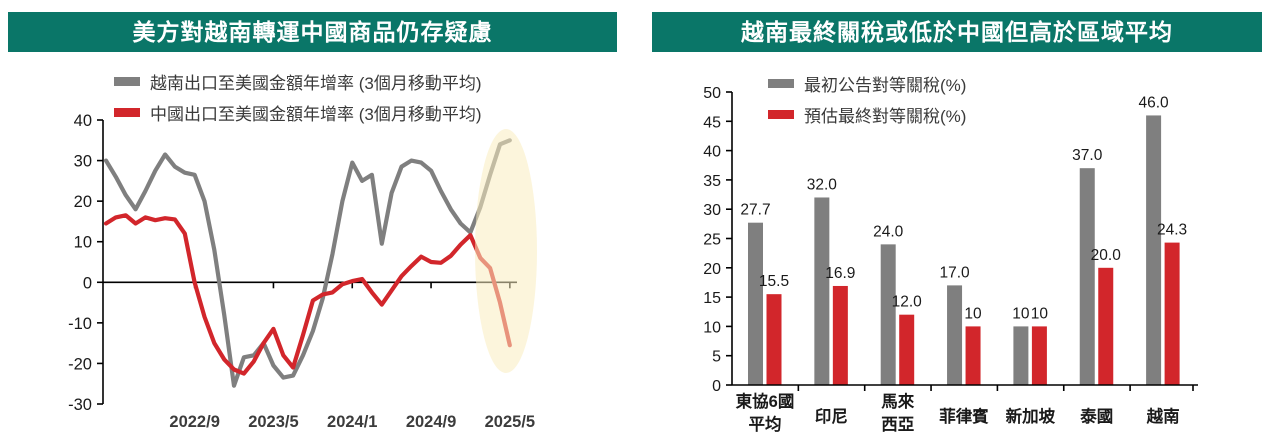  What do you see at coordinates (1154, 102) in the screenshot?
I see `bar-value-label: 46.0` at bounding box center [1154, 102].